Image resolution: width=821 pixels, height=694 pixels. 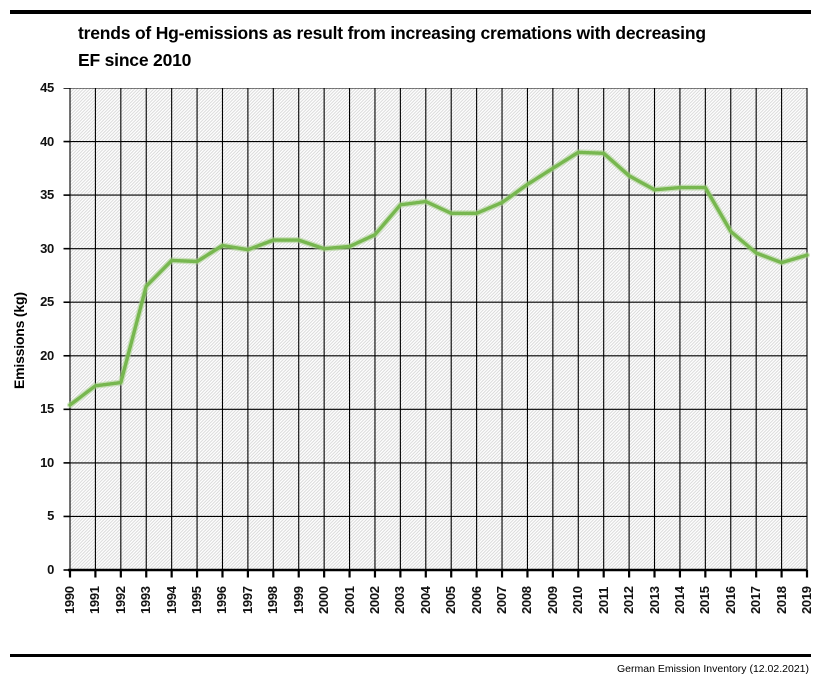 What do you see at coordinates (781, 600) in the screenshot?
I see `x-tick-label: 2018` at bounding box center [781, 600].